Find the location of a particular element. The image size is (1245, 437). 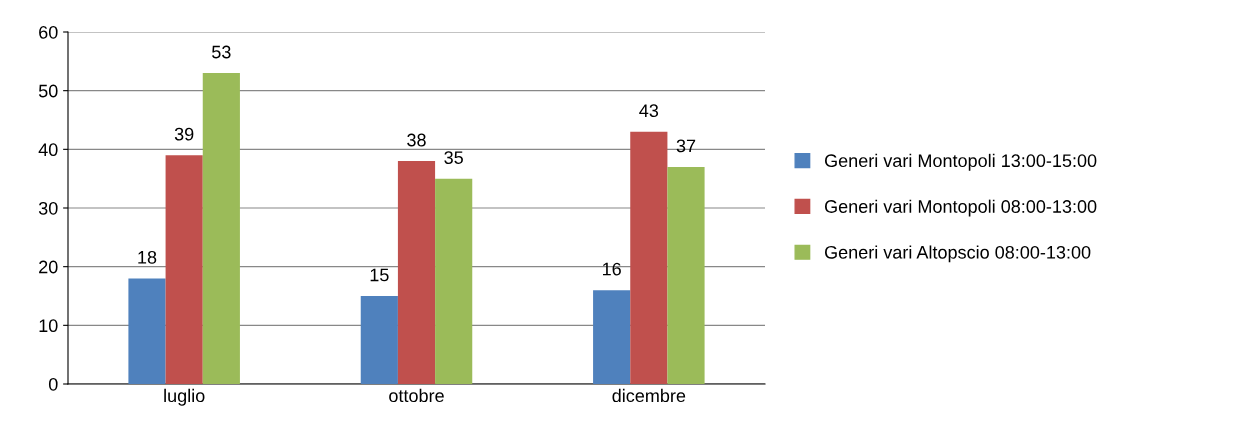

y-tick-label: 10 is located at coordinates (48, 326).